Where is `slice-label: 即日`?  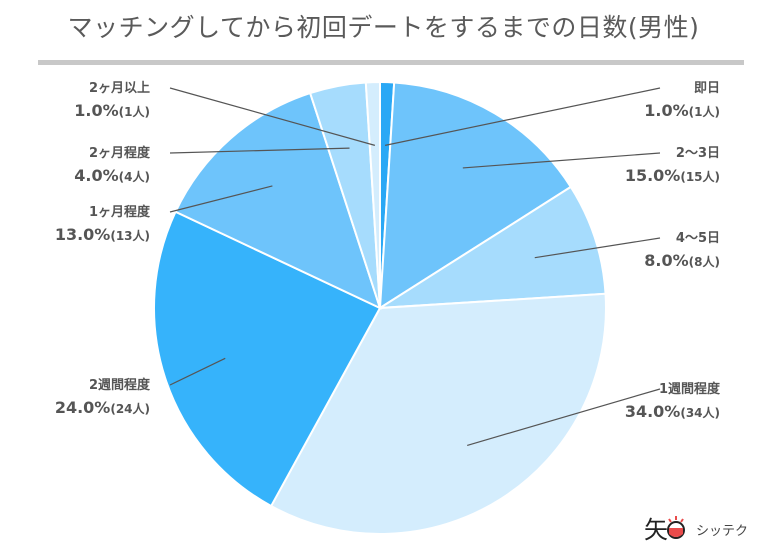 slice-label: 即日 is located at coordinates (707, 88).